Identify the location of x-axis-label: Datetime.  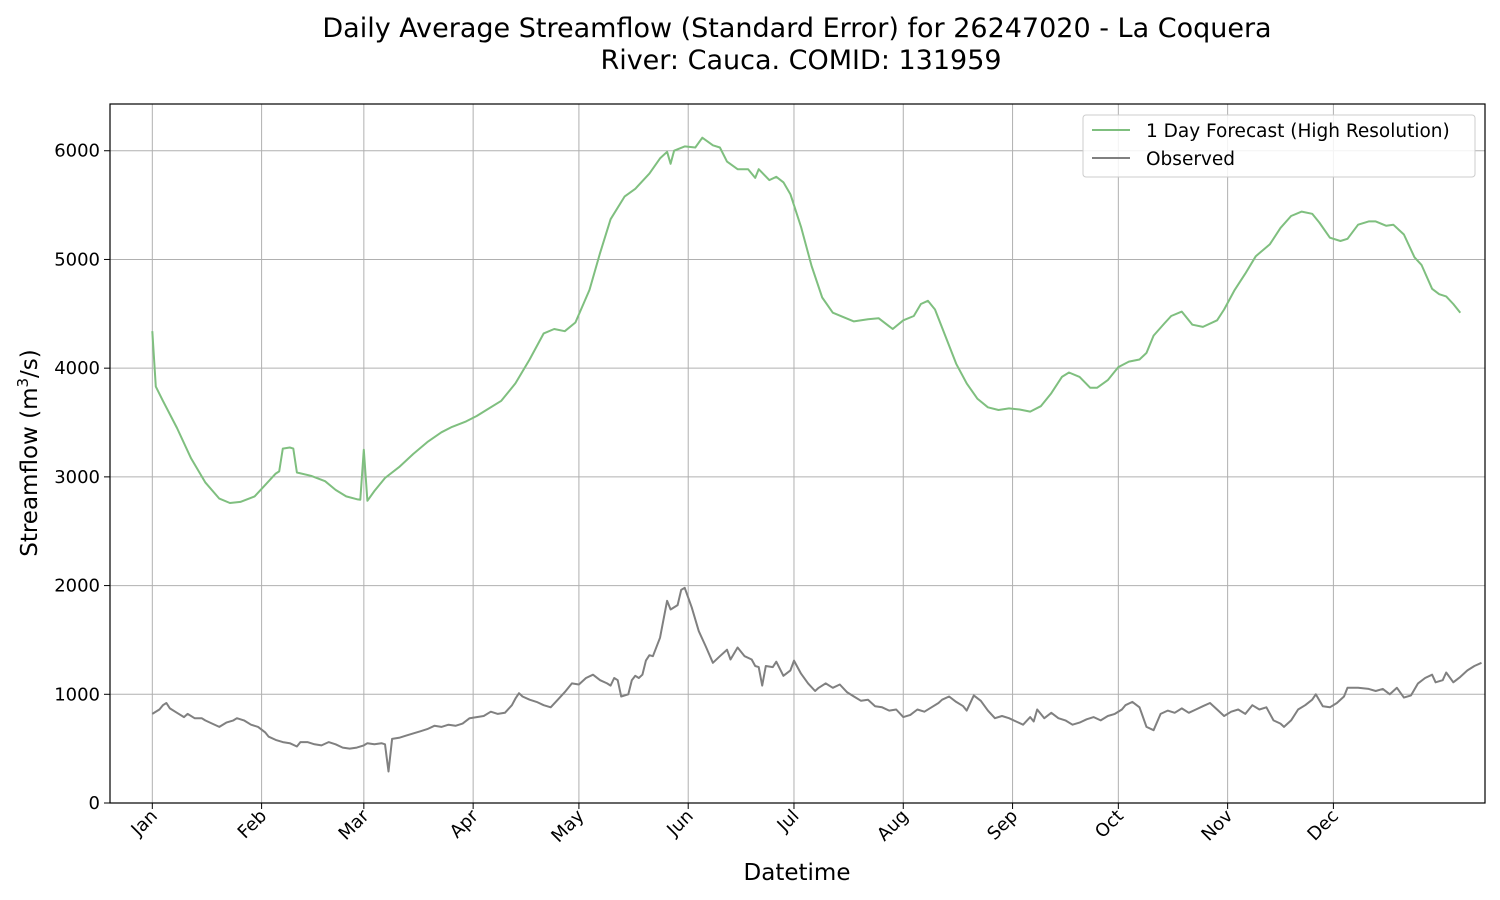
(797, 873).